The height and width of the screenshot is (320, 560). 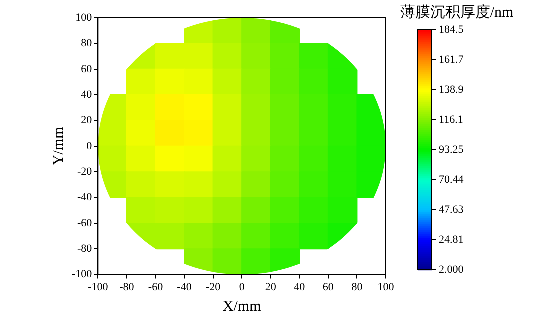 I want to click on y-tick-label: 40, so click(x=87, y=94).